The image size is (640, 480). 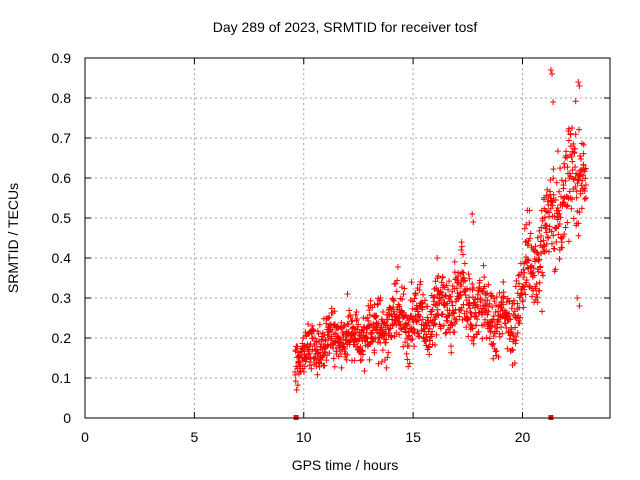 I want to click on x-tick-label: 15, so click(x=413, y=437).